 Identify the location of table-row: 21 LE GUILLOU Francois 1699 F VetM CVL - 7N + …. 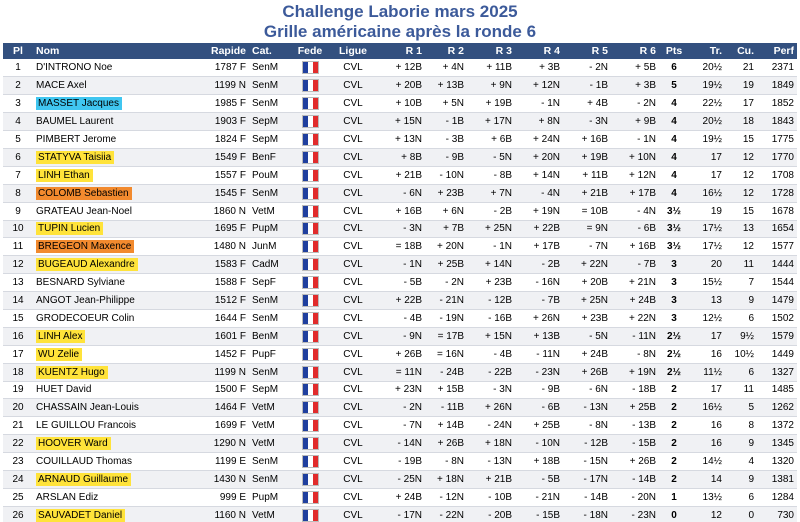
(400, 426).